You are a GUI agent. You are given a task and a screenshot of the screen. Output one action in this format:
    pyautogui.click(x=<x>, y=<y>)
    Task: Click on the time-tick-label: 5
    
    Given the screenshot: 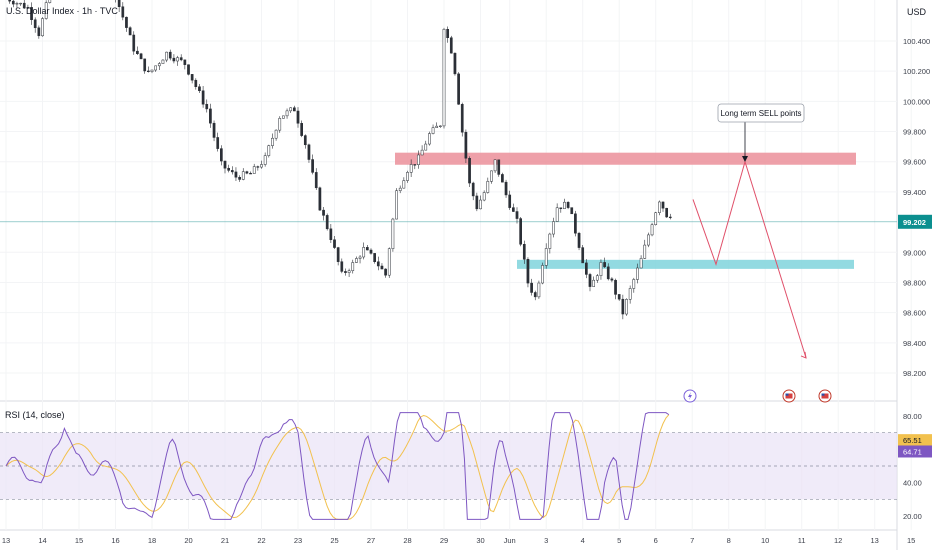 What is the action you would take?
    pyautogui.click(x=619, y=540)
    